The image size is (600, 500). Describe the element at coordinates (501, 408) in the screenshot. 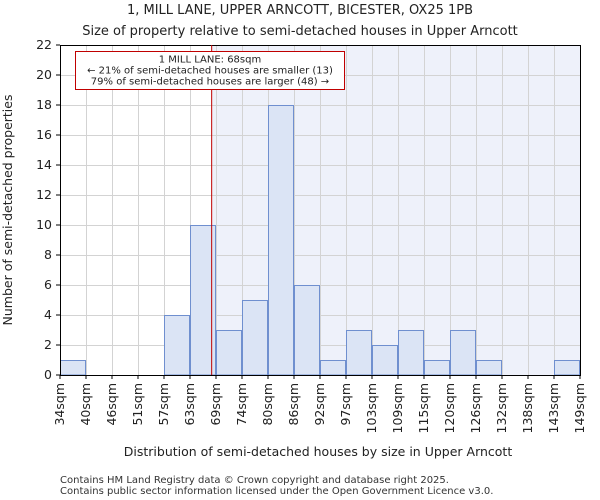

I see `x-tick-label: 132sqm` at that location.